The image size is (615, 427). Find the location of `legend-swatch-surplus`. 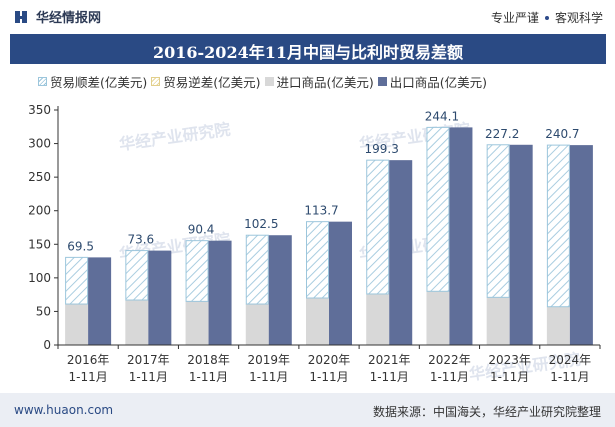

legend-swatch-surplus is located at coordinates (42, 81).